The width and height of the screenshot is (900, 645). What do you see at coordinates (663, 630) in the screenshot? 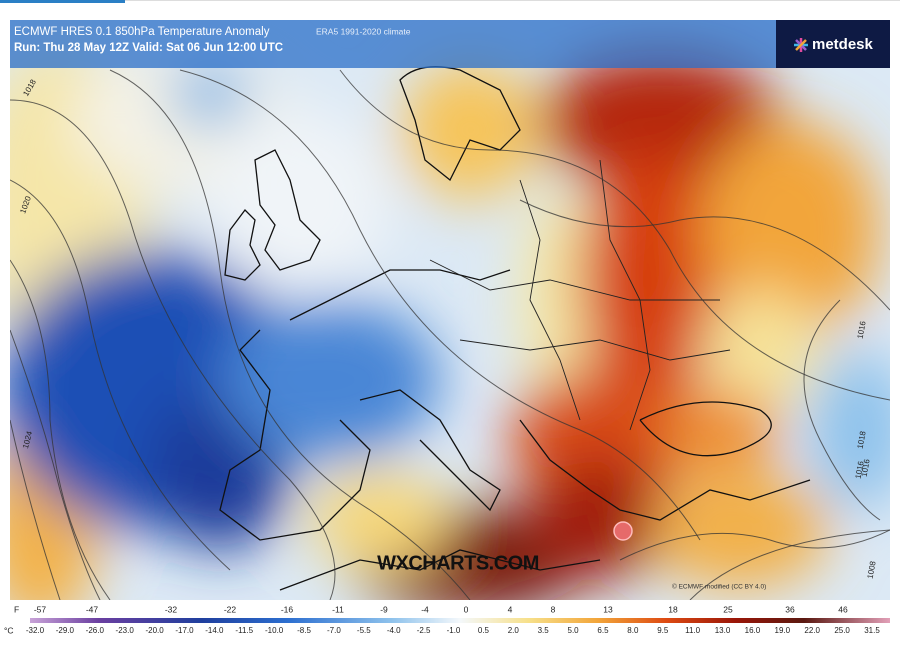
I see `legend-c-label: 9.5` at bounding box center [663, 630].